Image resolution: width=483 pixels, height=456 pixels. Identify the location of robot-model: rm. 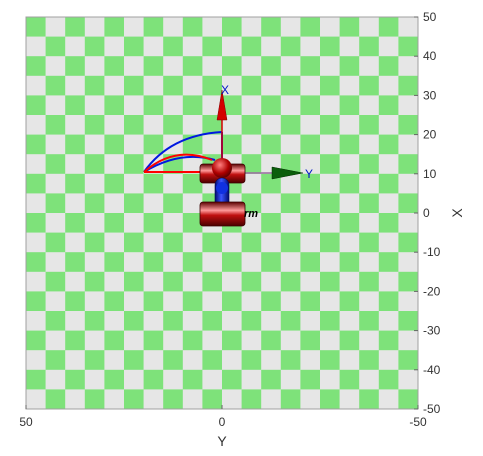
(228, 192).